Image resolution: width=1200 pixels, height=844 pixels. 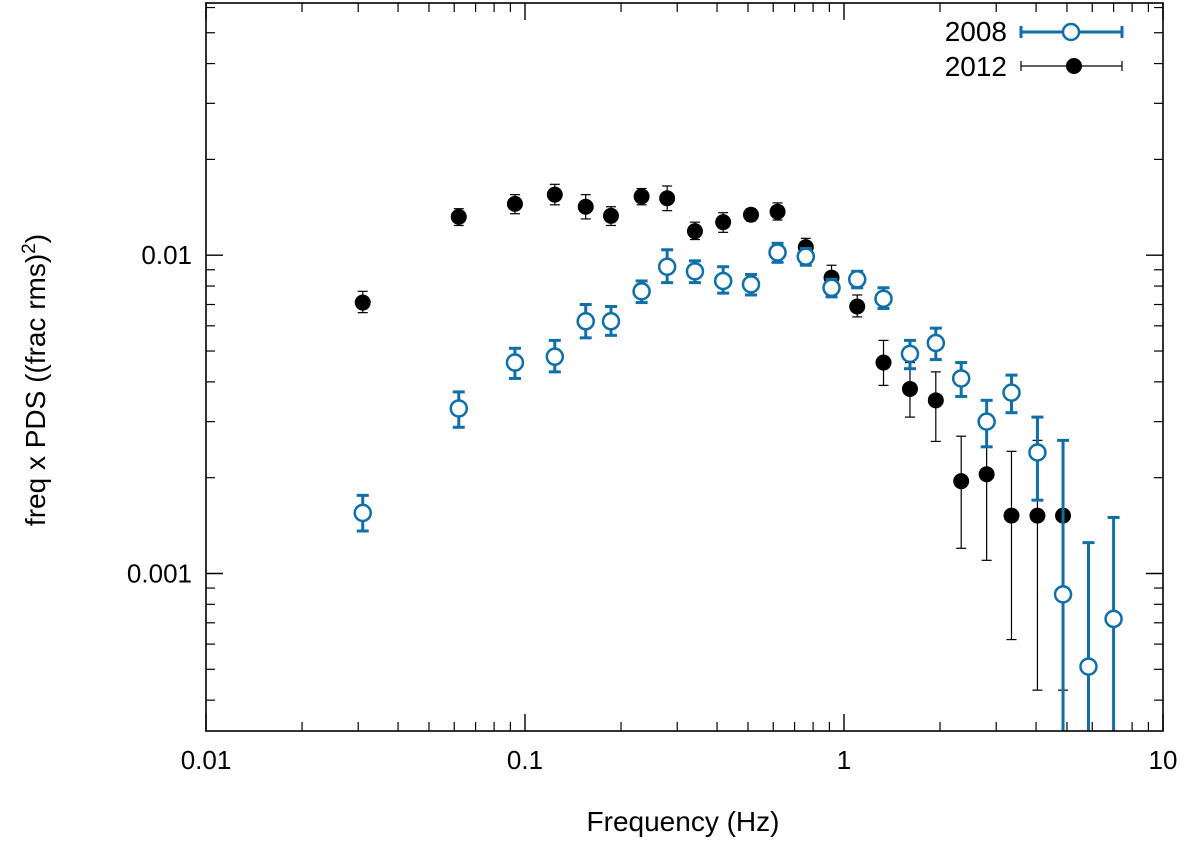 I want to click on x-axis-title: Frequency (Hz), so click(x=683, y=821).